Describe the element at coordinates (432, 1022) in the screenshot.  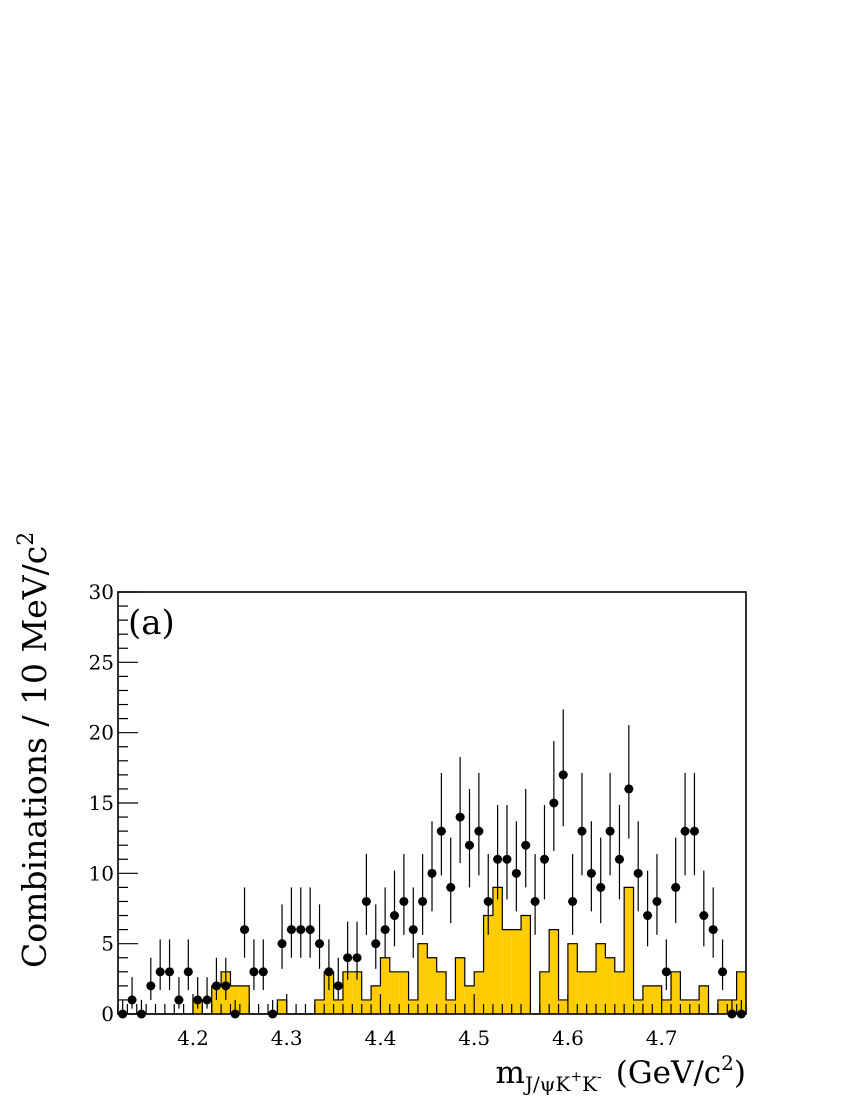
I see `x-axis-ticks: 4.2 4.3 4.4 4.5 4.6 4.7` at that location.